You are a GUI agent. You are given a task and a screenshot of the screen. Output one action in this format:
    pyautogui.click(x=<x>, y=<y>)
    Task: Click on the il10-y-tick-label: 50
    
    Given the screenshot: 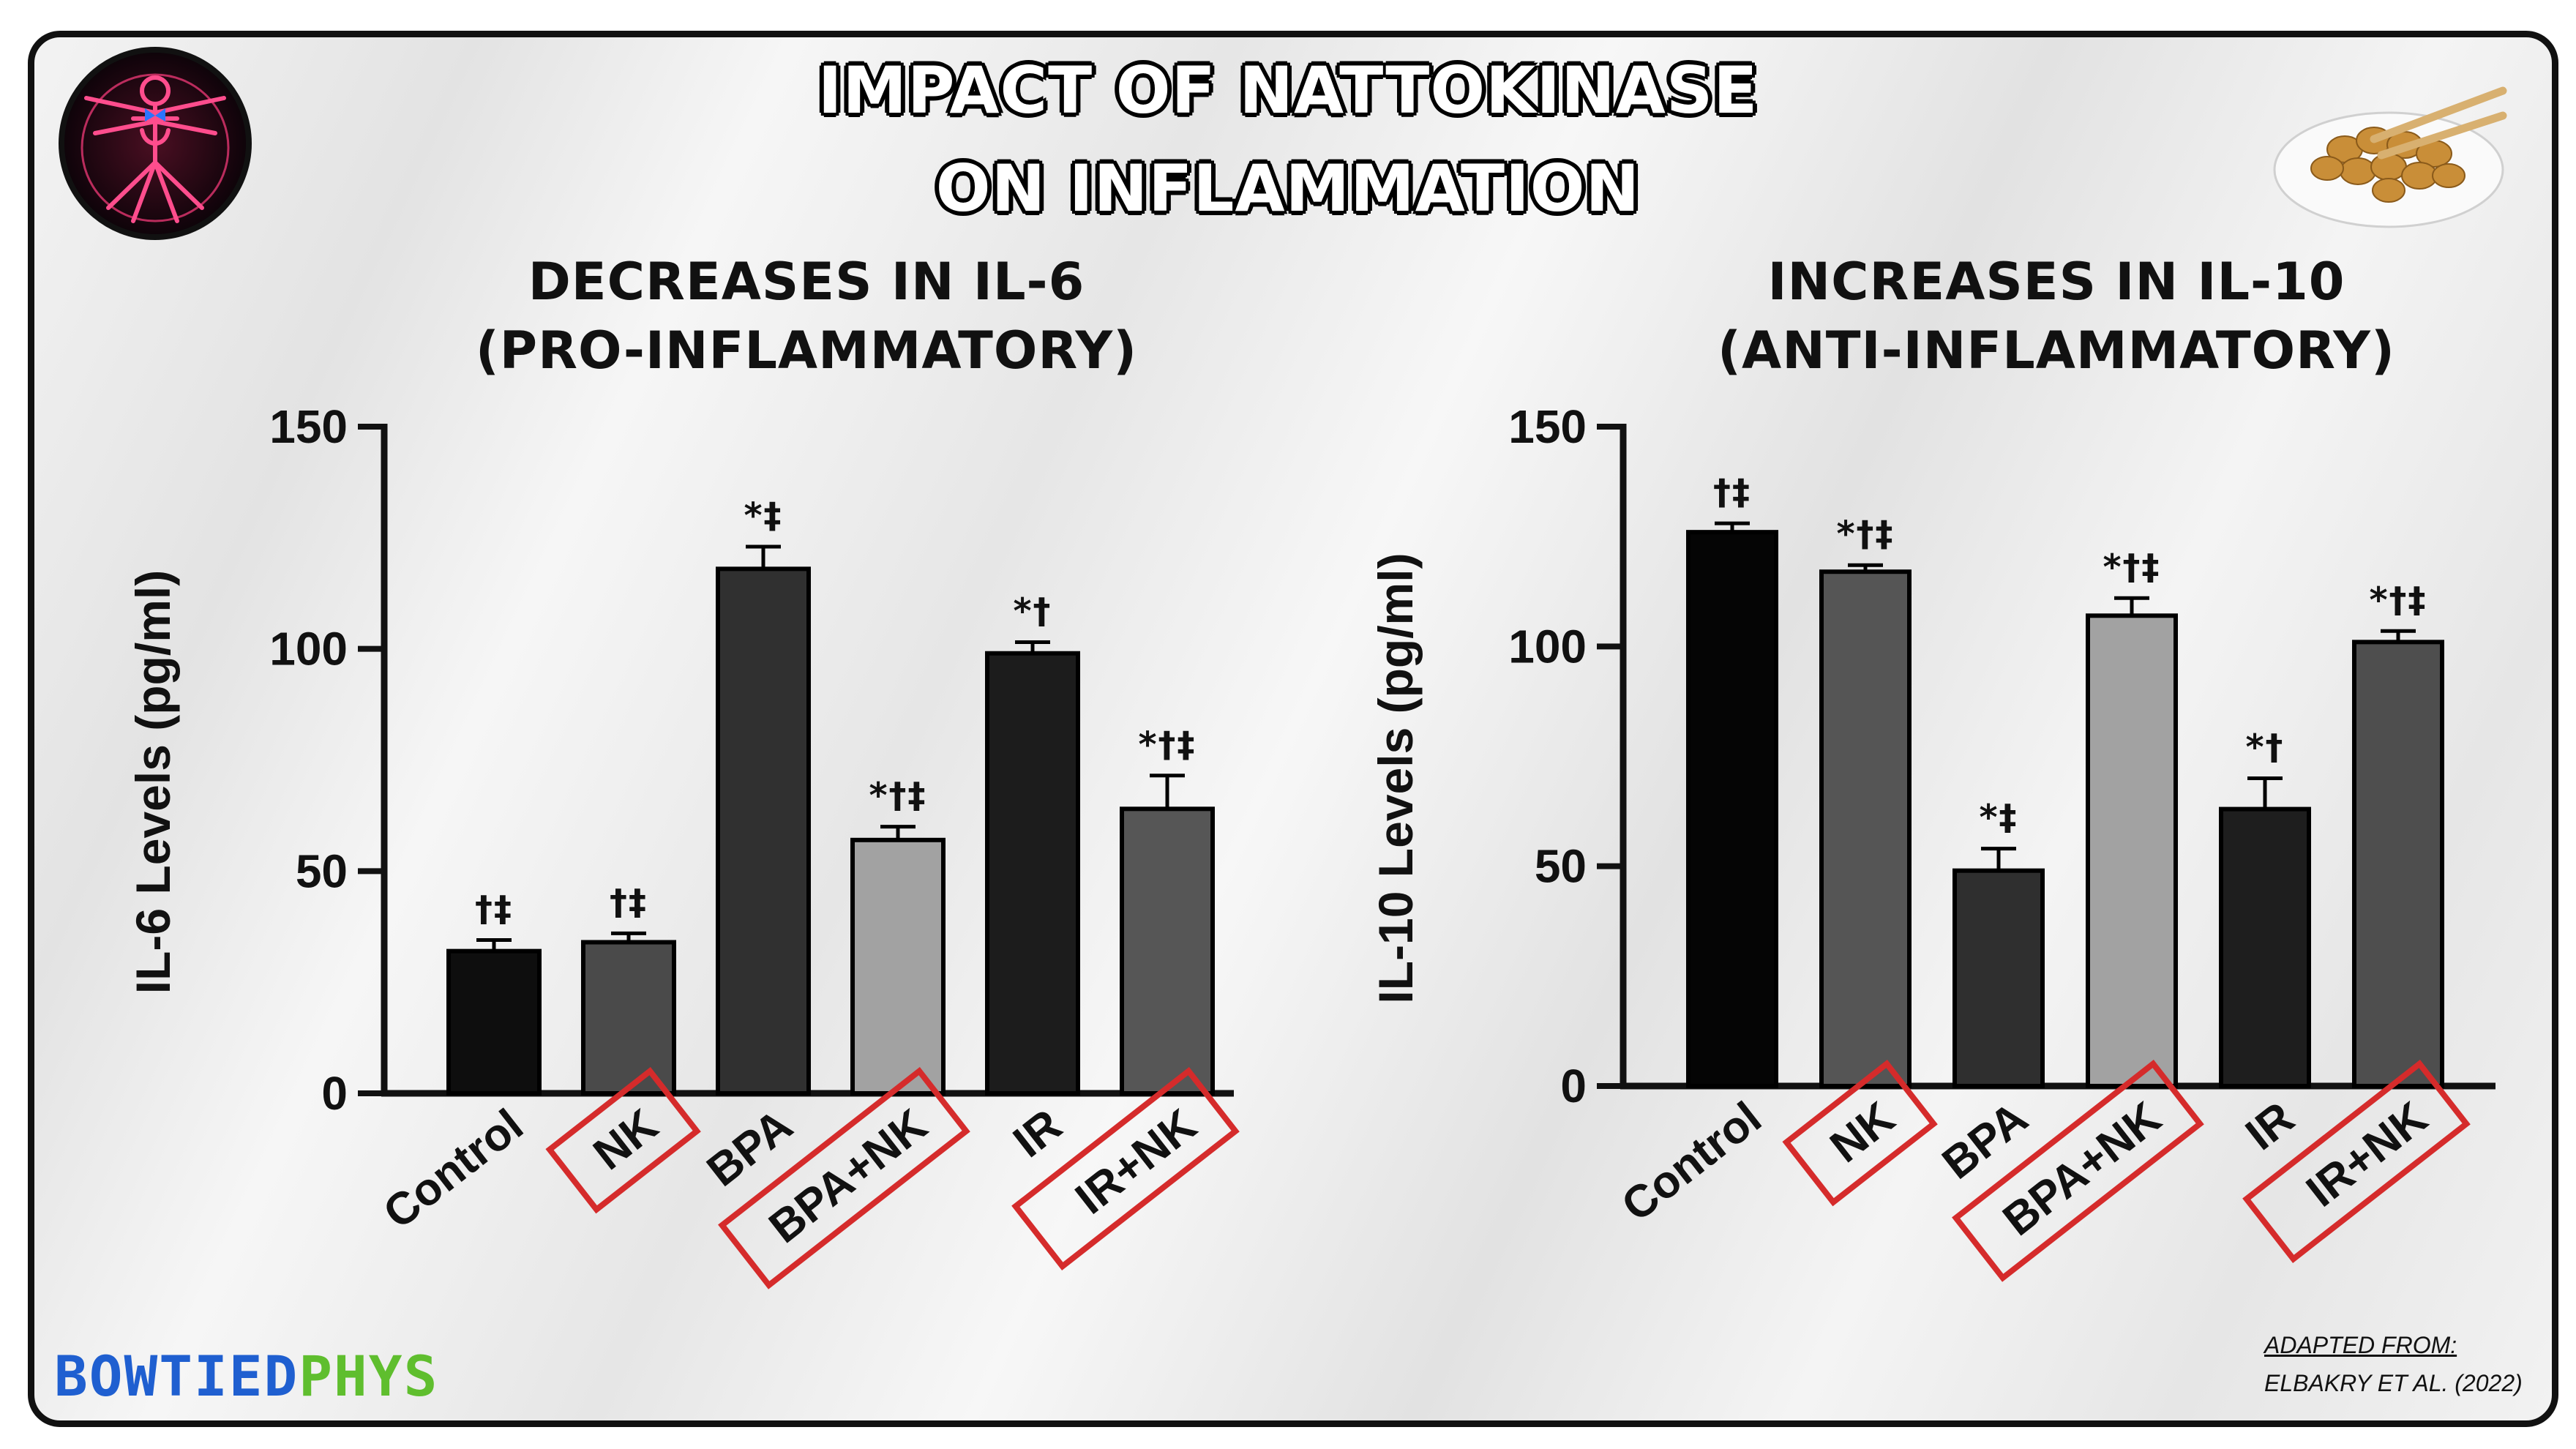 What is the action you would take?
    pyautogui.click(x=1561, y=866)
    